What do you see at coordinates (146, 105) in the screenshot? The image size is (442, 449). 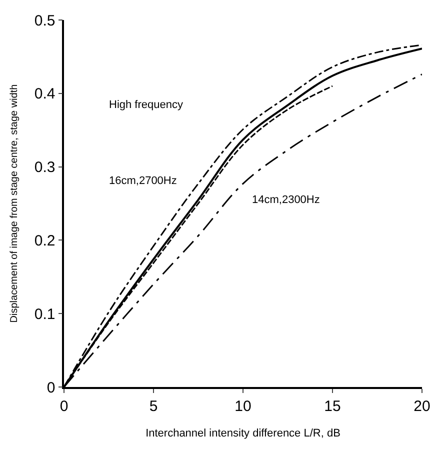 I see `annotation: High frequency` at bounding box center [146, 105].